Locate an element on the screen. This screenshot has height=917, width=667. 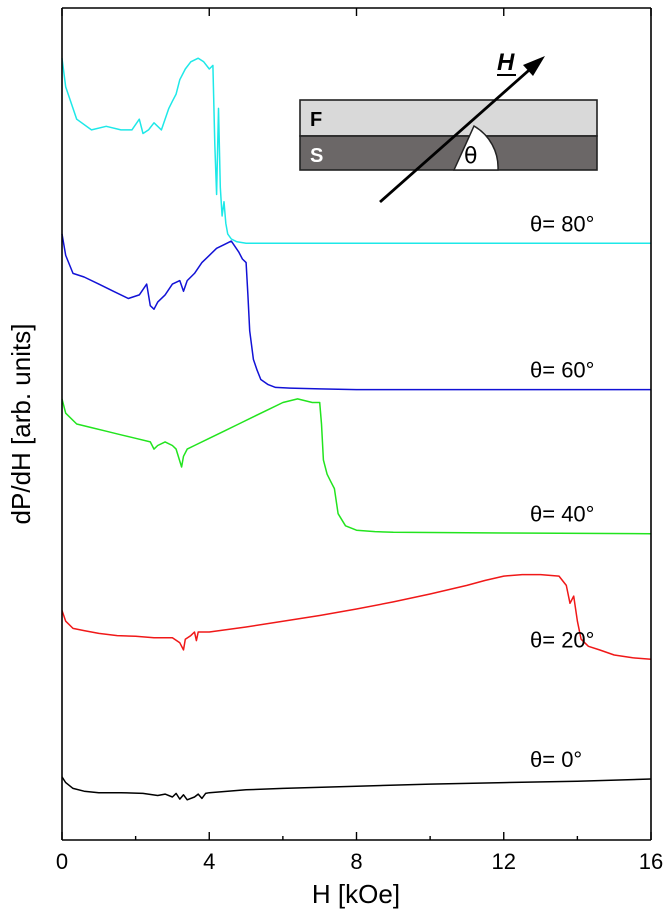
inset-angle-label: θ is located at coordinates (470, 156).